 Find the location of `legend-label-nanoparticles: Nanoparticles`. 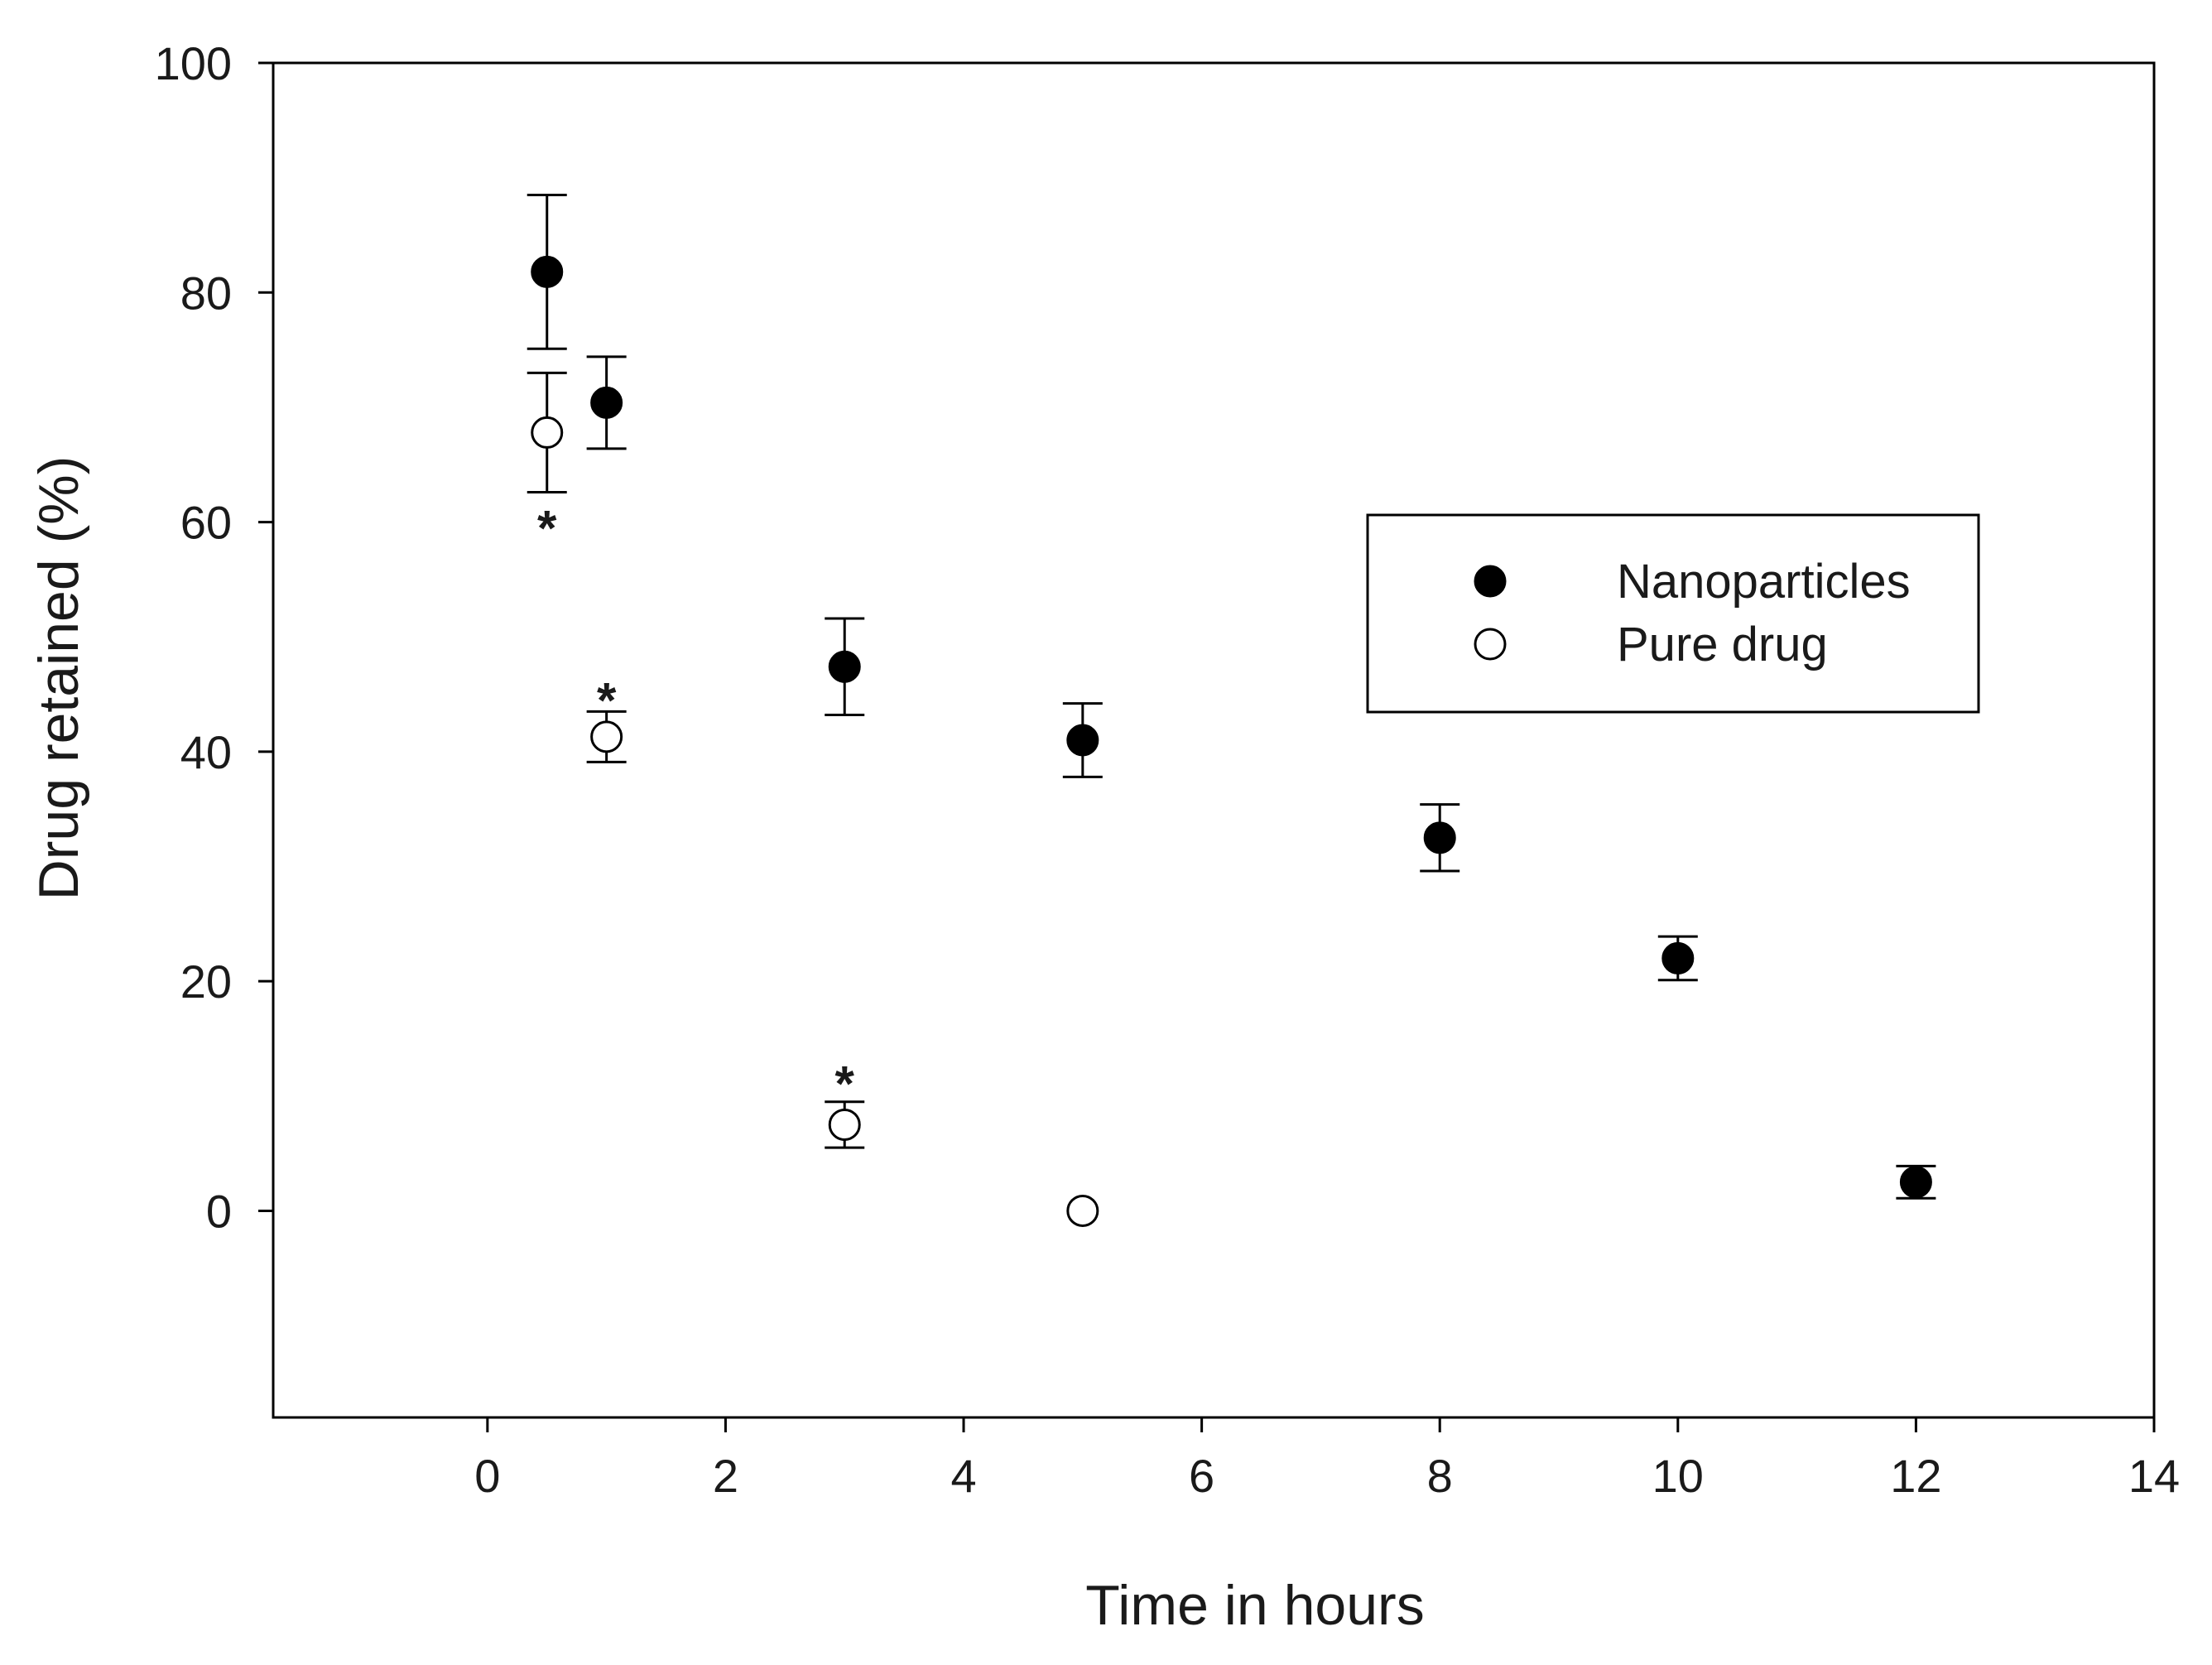

legend-label-nanoparticles: Nanoparticles is located at coordinates (1764, 582).